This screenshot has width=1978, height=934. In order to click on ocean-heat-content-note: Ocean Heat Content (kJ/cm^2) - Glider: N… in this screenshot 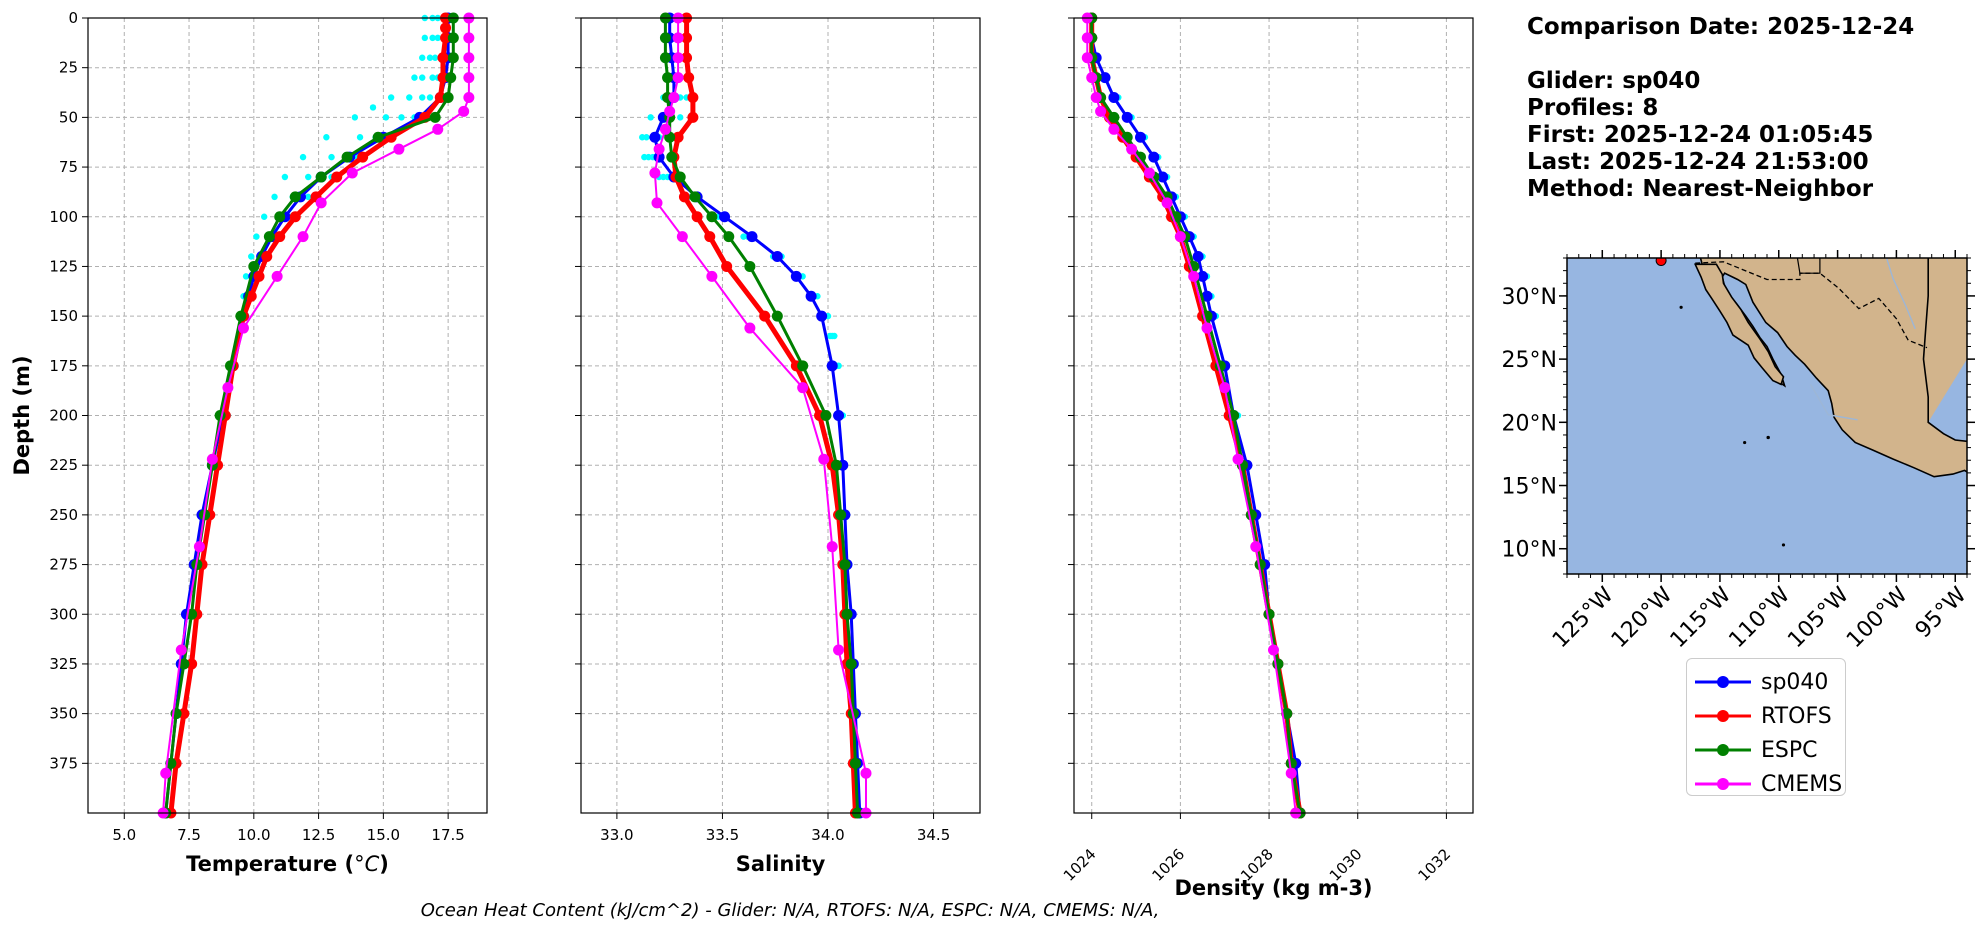, I will do `click(790, 910)`.